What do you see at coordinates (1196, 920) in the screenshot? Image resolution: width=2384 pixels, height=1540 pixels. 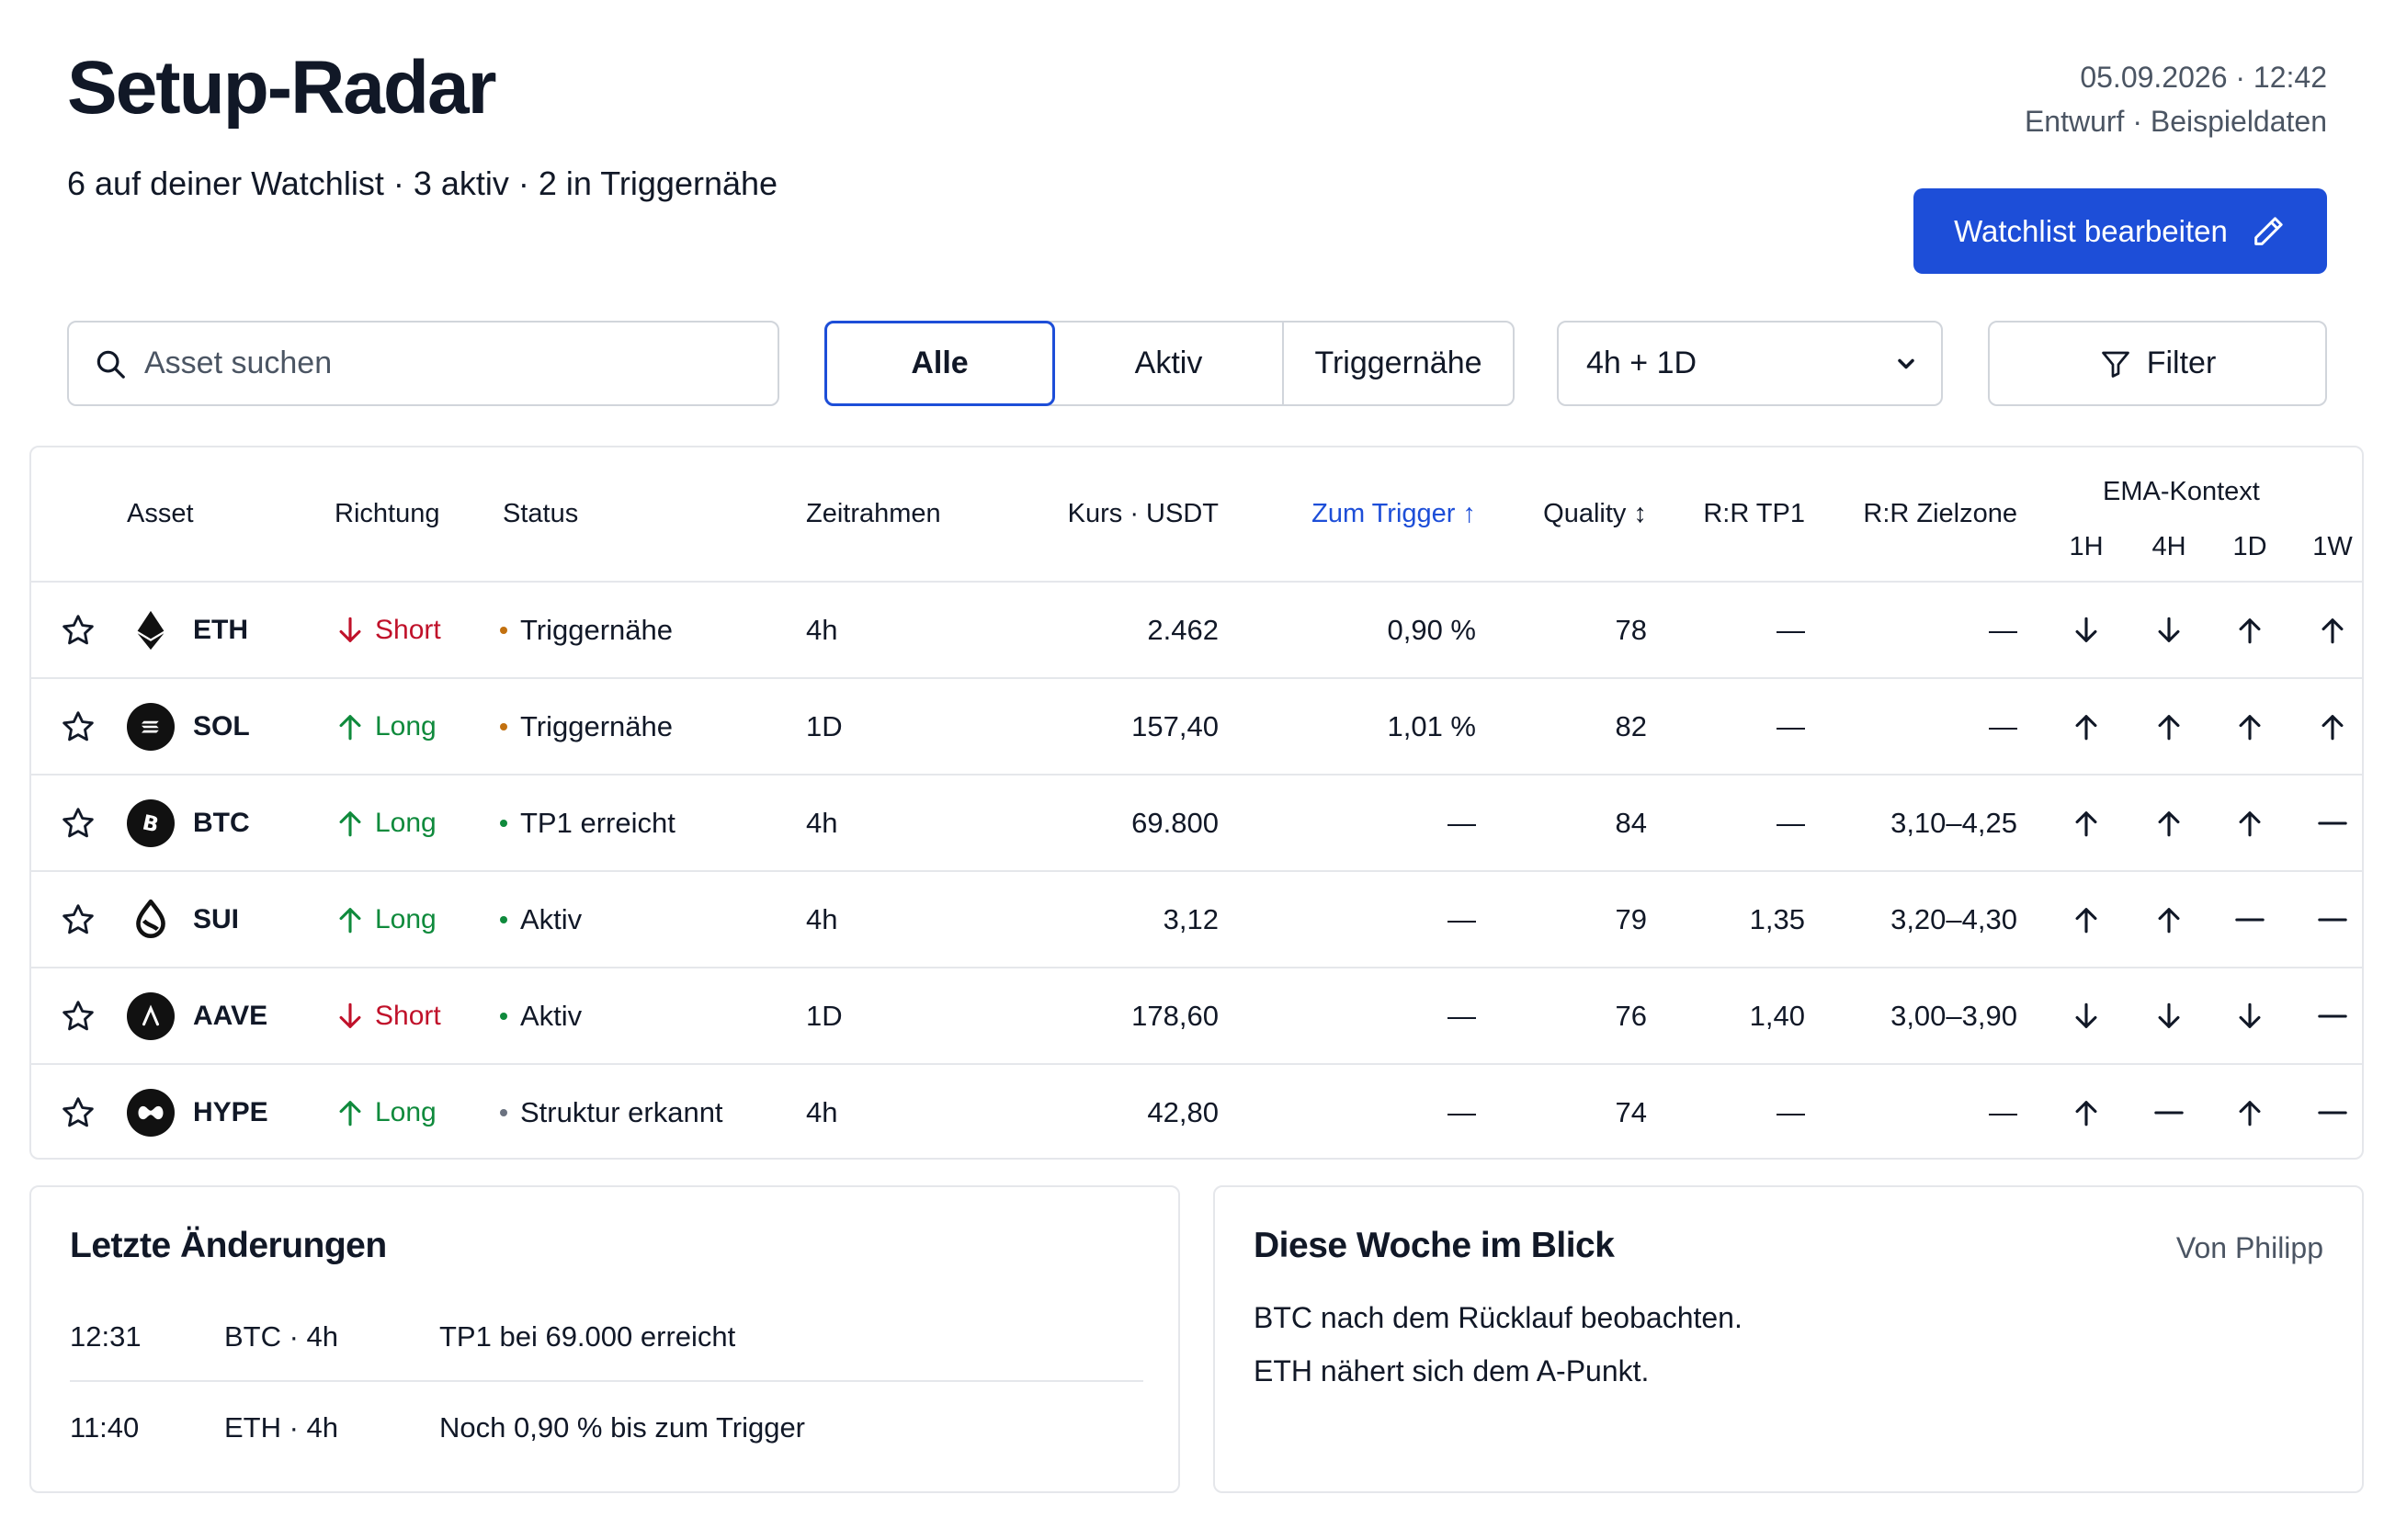 I see `table-row: SUI Long Aktiv 4h 3,12 — 79 1,35 3,20–4,30` at bounding box center [1196, 920].